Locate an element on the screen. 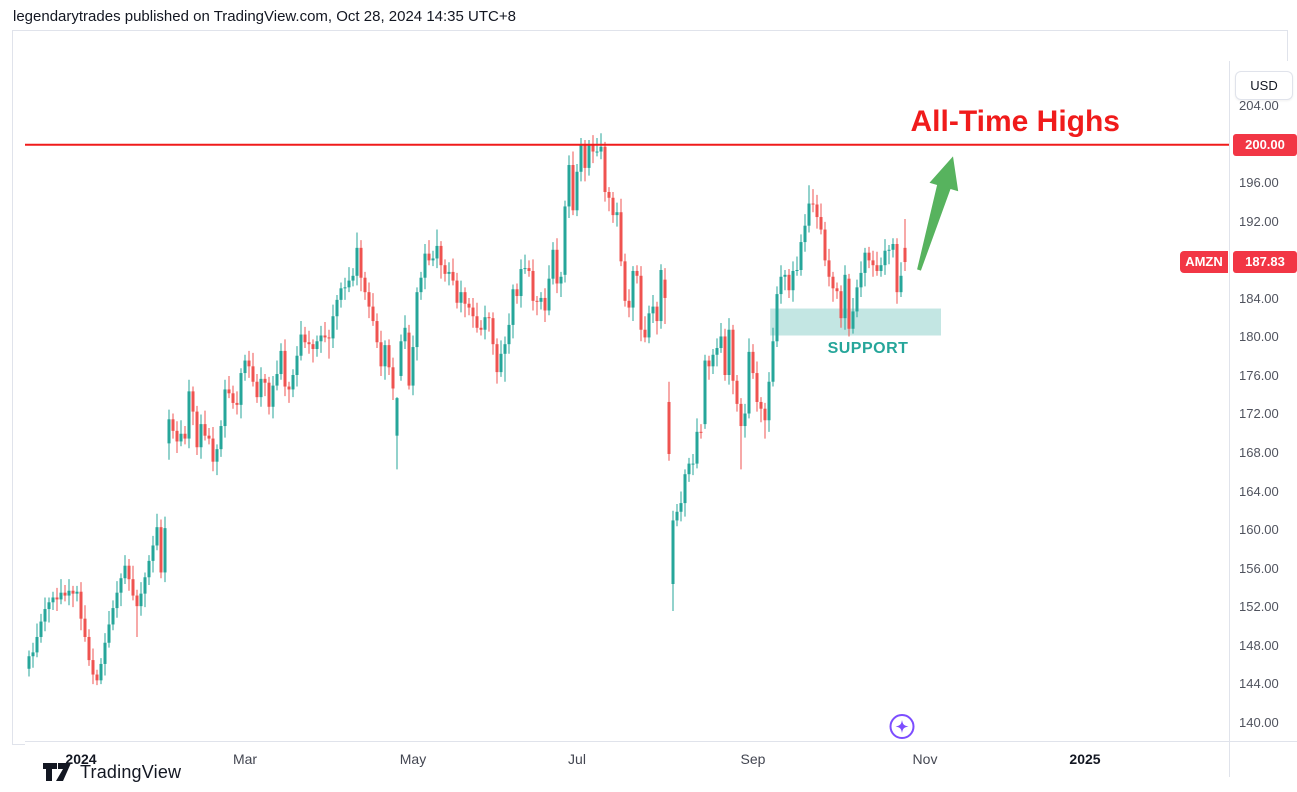  currency-button: USD is located at coordinates (1264, 85).